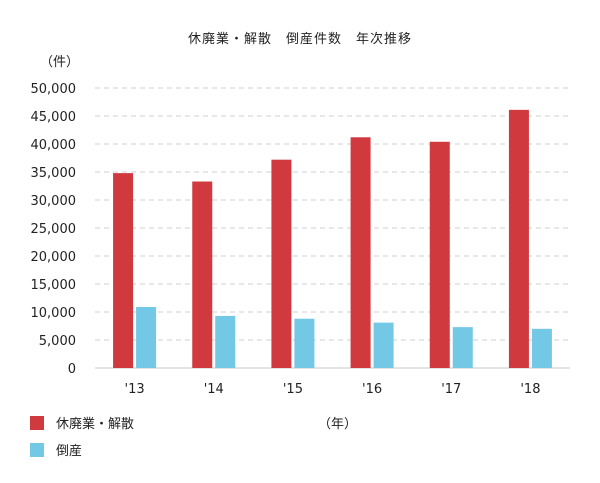 Image resolution: width=600 pixels, height=483 pixels. What do you see at coordinates (54, 201) in the screenshot?
I see `y-tick-label: 30,000` at bounding box center [54, 201].